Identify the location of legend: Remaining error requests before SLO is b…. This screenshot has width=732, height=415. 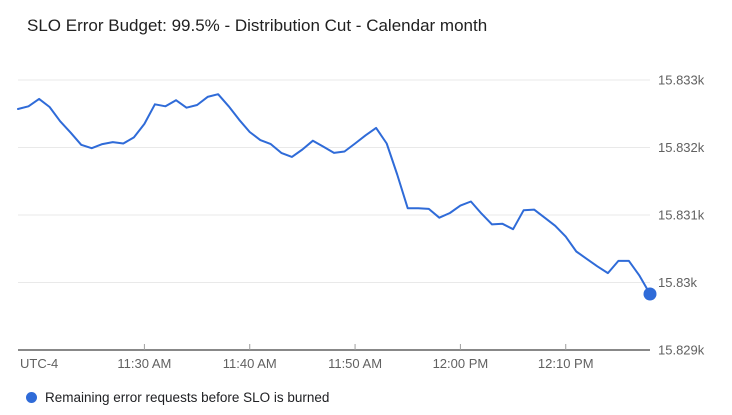
(177, 397).